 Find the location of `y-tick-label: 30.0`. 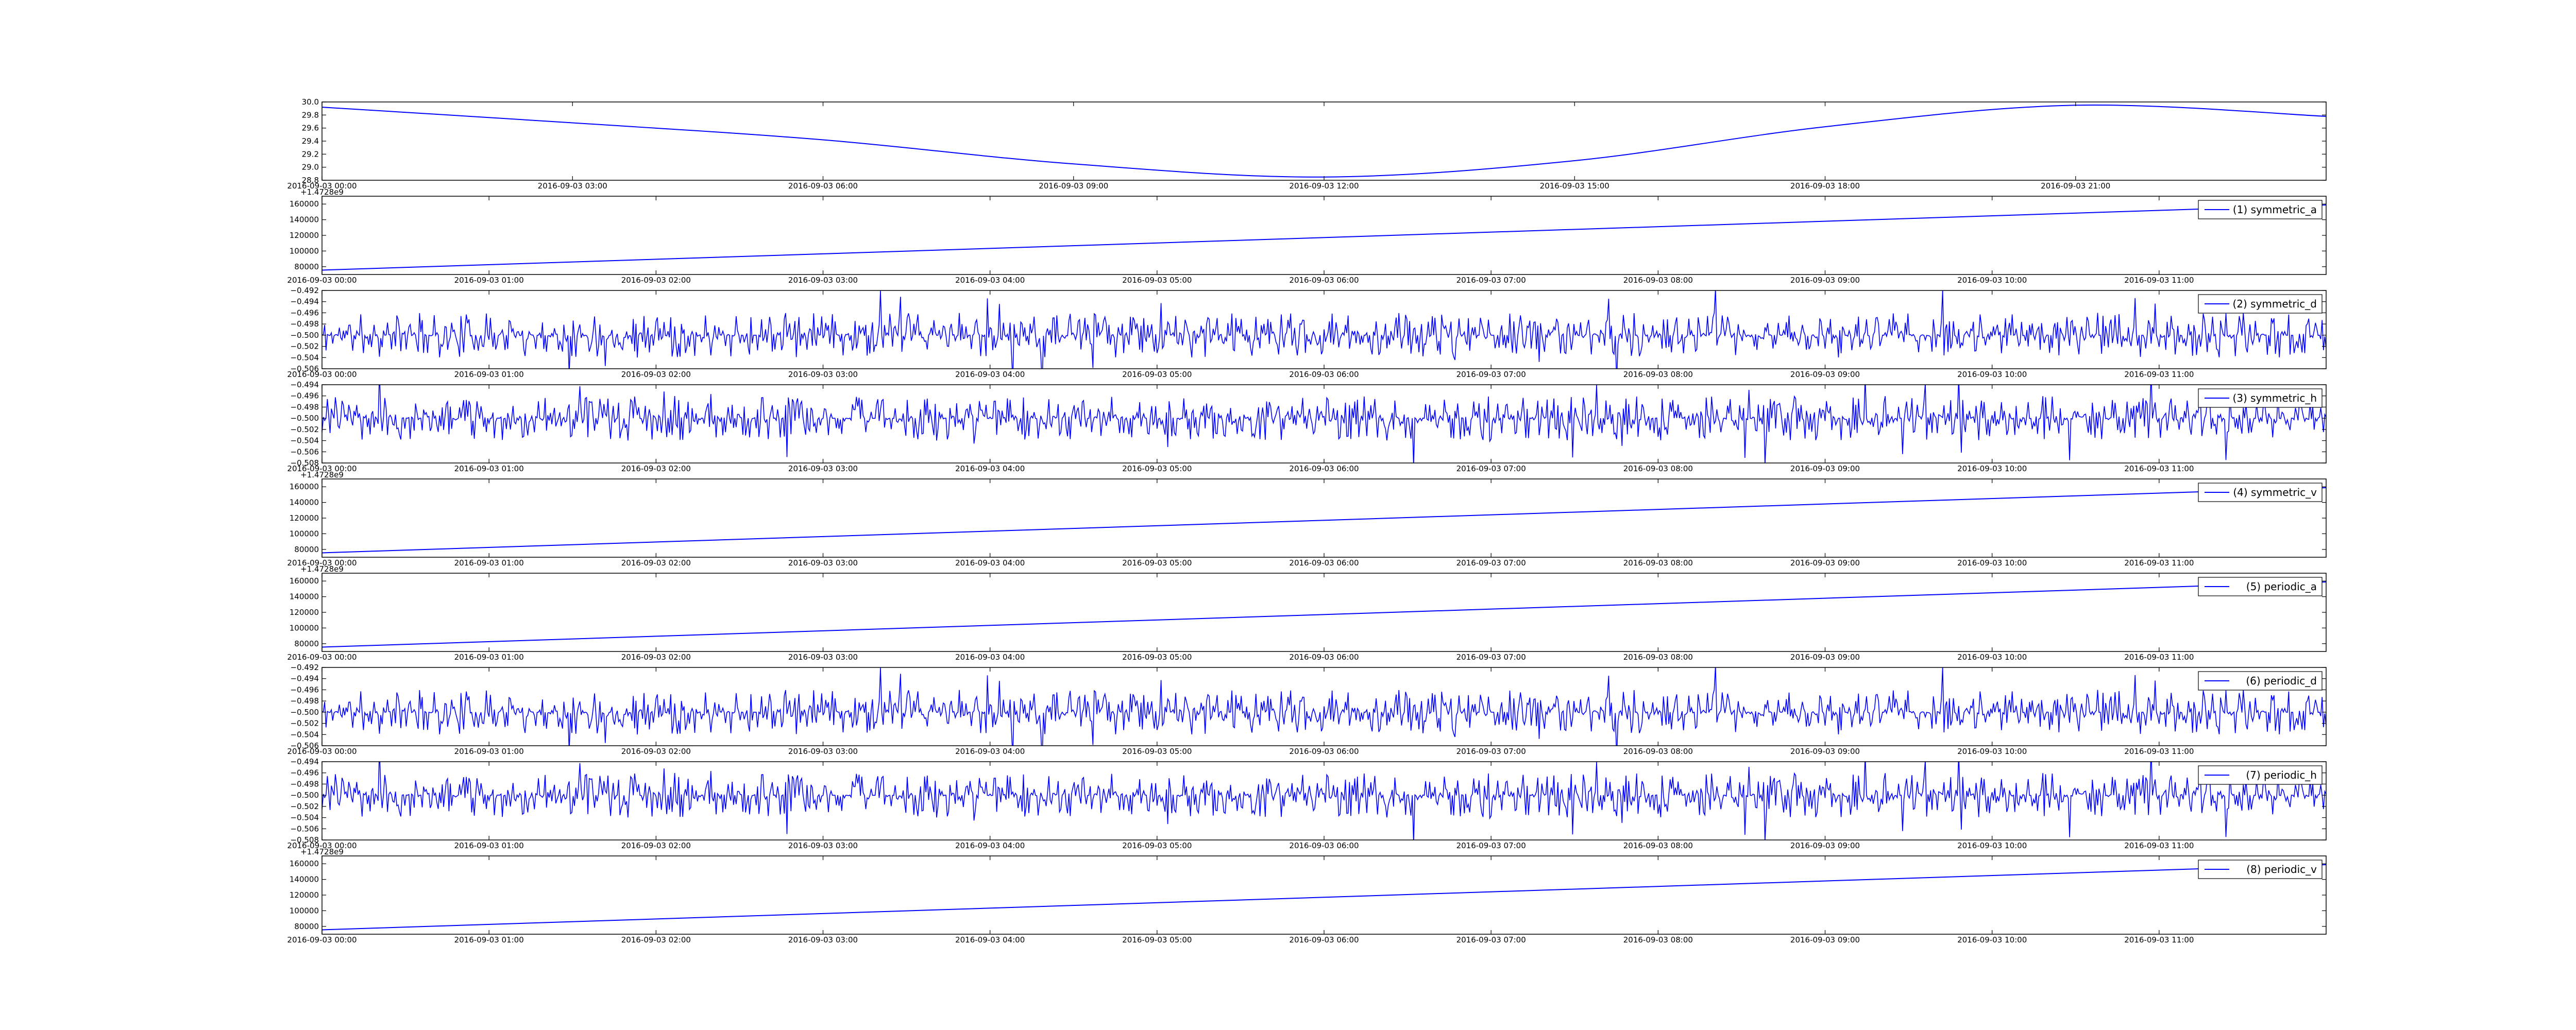

y-tick-label: 30.0 is located at coordinates (310, 102).